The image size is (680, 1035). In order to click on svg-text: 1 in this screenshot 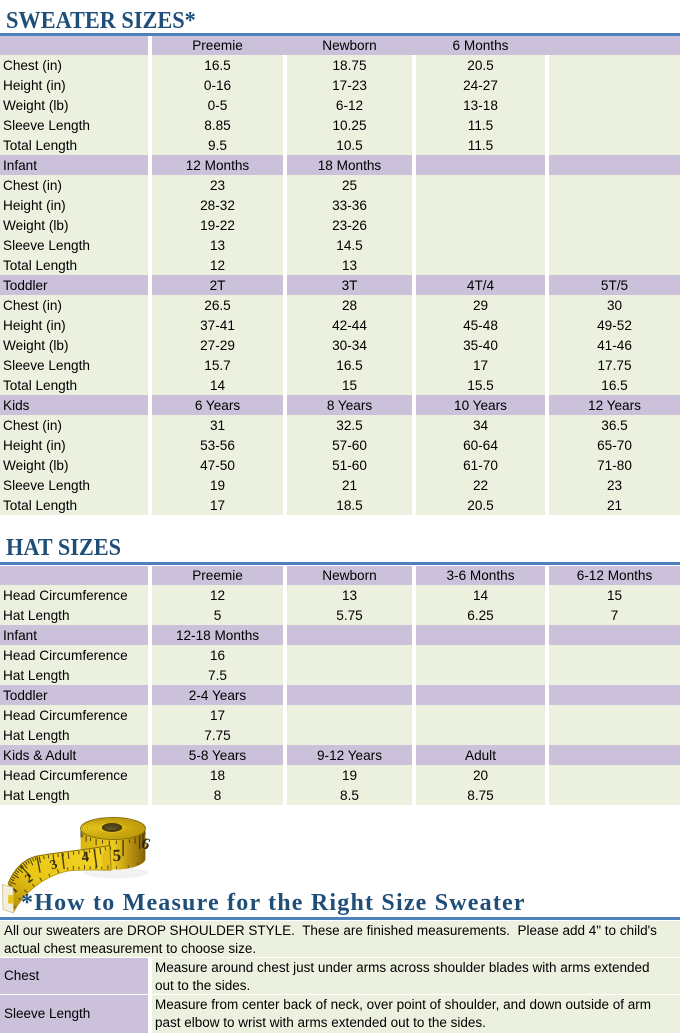, I will do `click(14, 889)`.